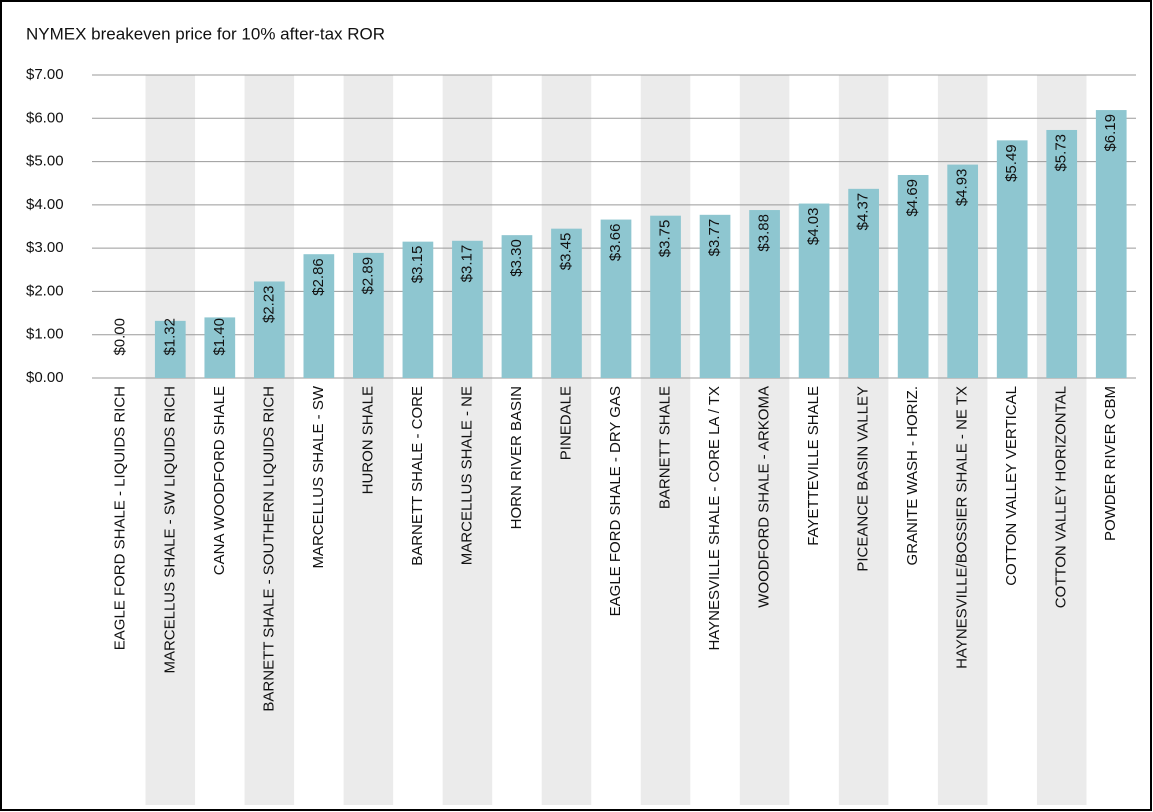  I want to click on value-label: $1.32, so click(169, 337).